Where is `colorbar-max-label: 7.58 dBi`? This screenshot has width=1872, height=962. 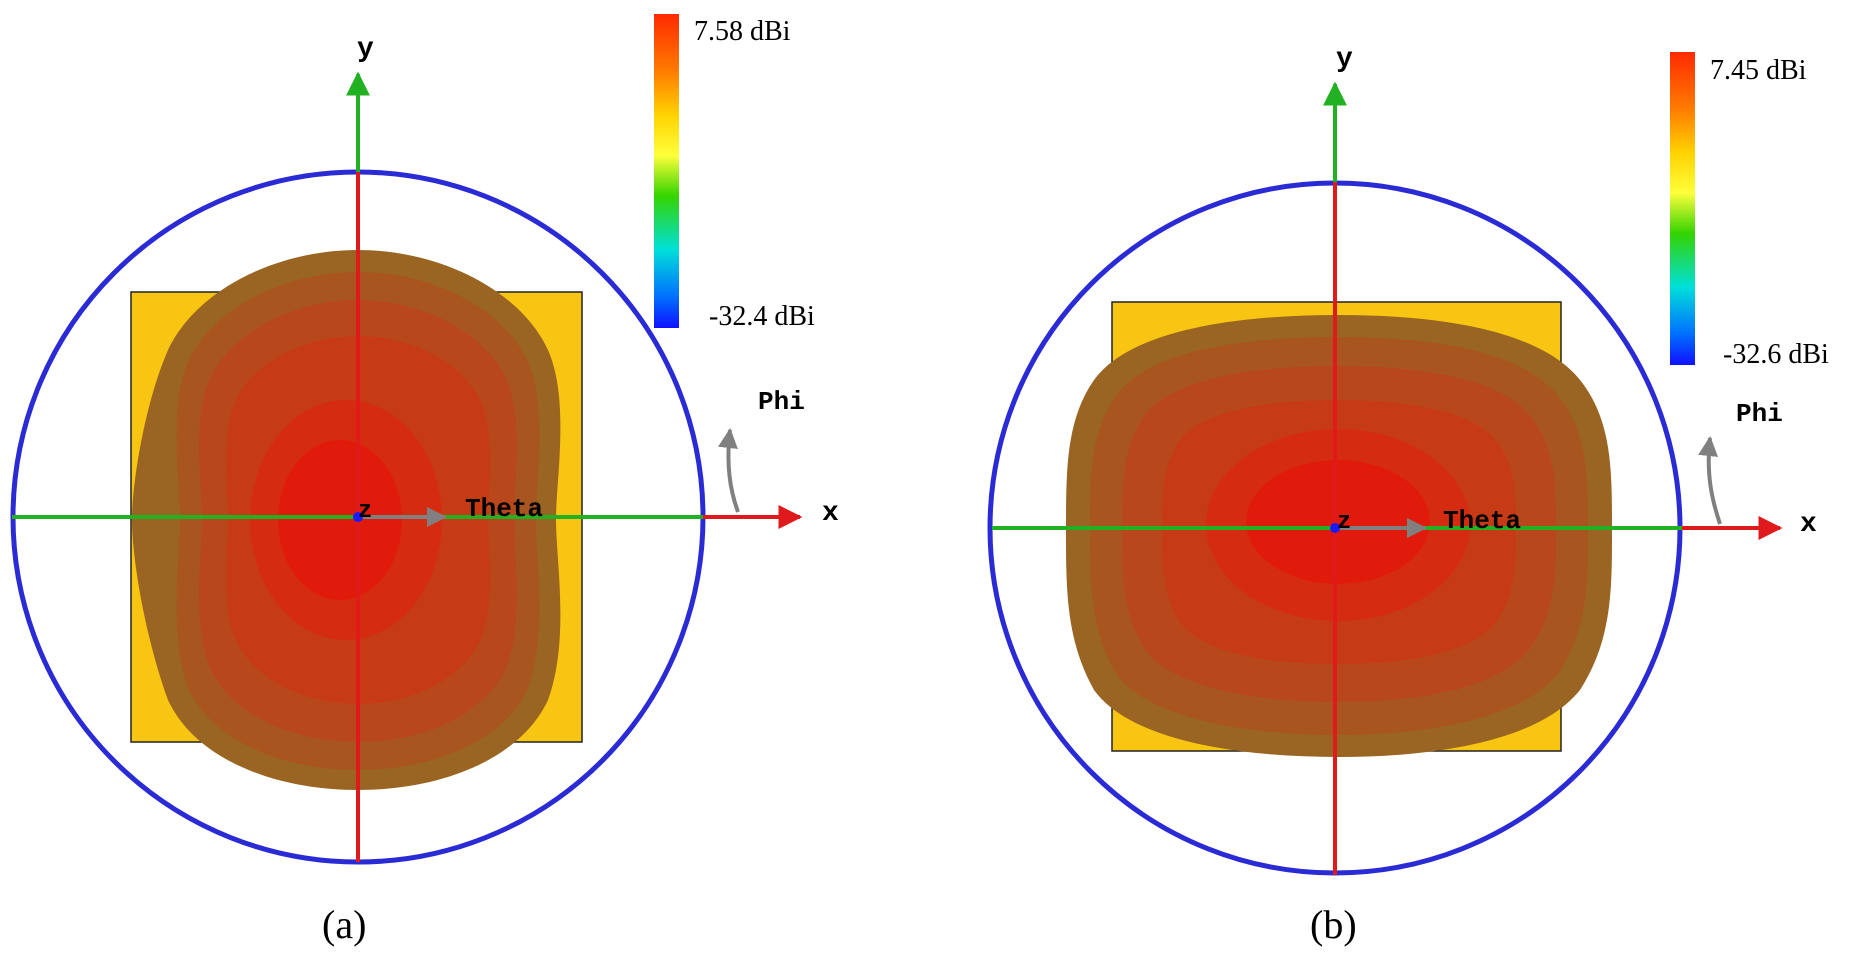
colorbar-max-label: 7.58 dBi is located at coordinates (742, 31).